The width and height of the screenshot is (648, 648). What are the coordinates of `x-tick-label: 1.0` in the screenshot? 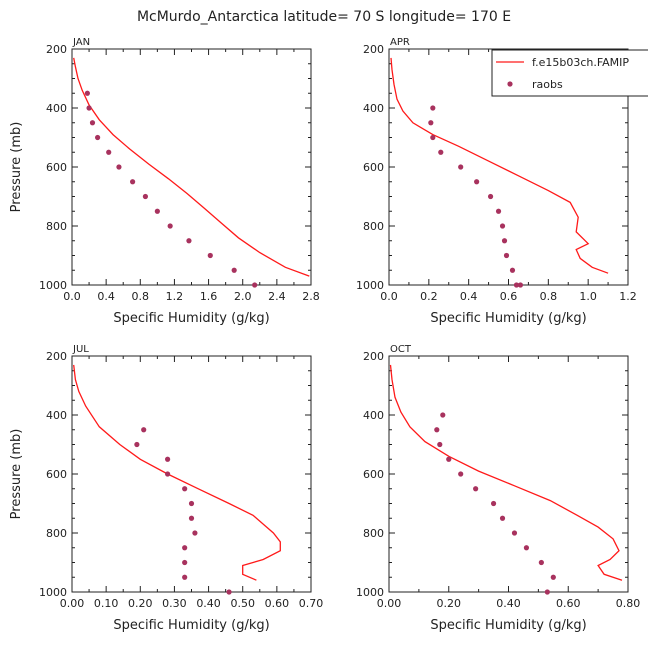 It's located at (588, 296).